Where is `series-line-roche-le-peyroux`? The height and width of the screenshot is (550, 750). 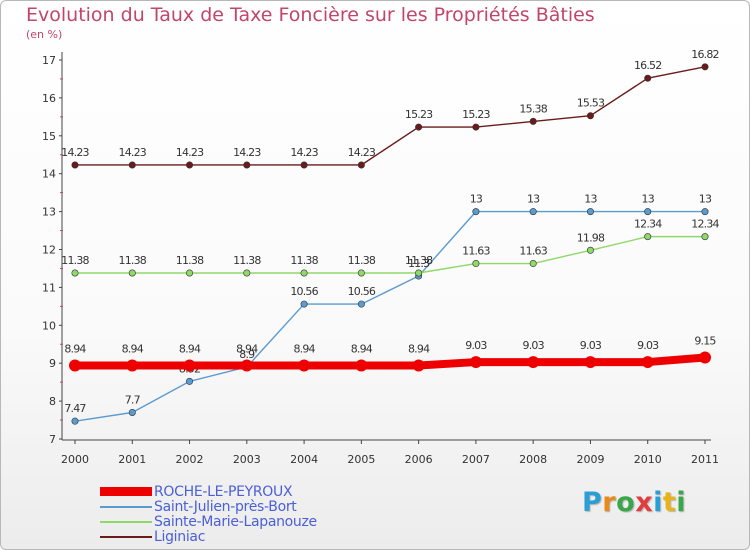
series-line-roche-le-peyroux is located at coordinates (390, 361).